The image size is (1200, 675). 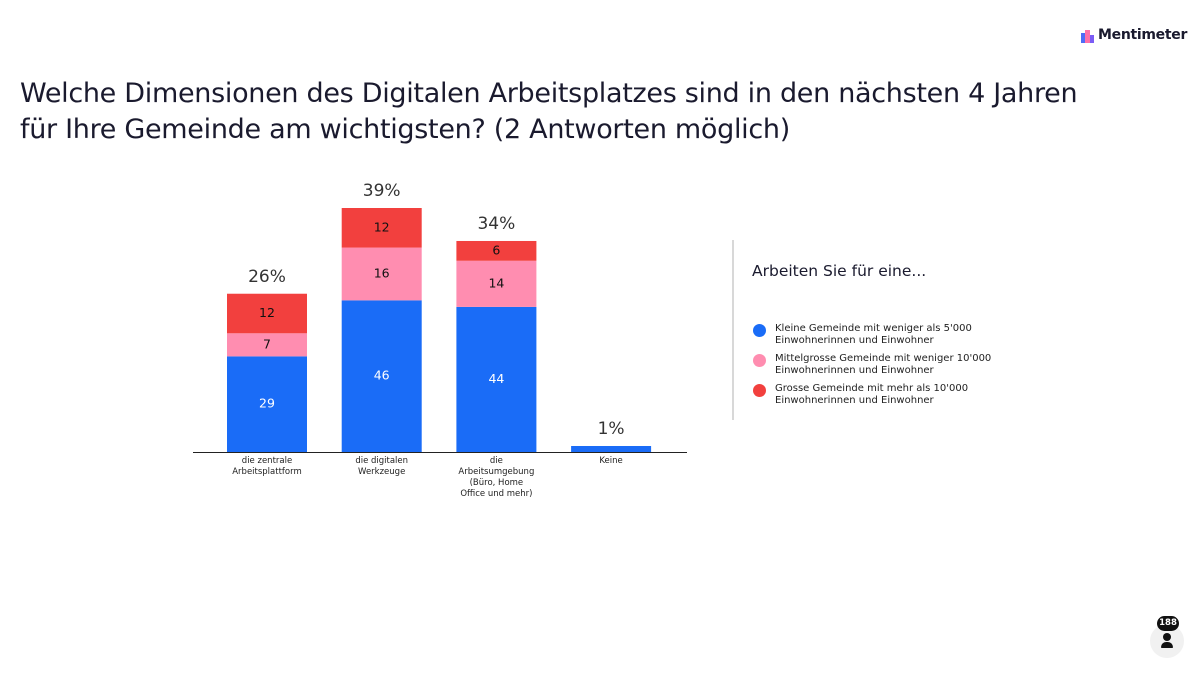 I want to click on participant-count: 188, so click(x=1168, y=623).